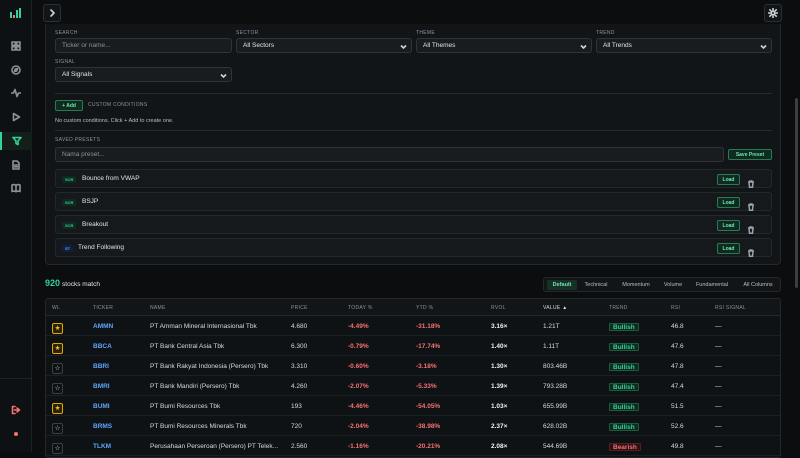  Describe the element at coordinates (69, 105) in the screenshot. I see `add-condition-button: + Add` at that location.